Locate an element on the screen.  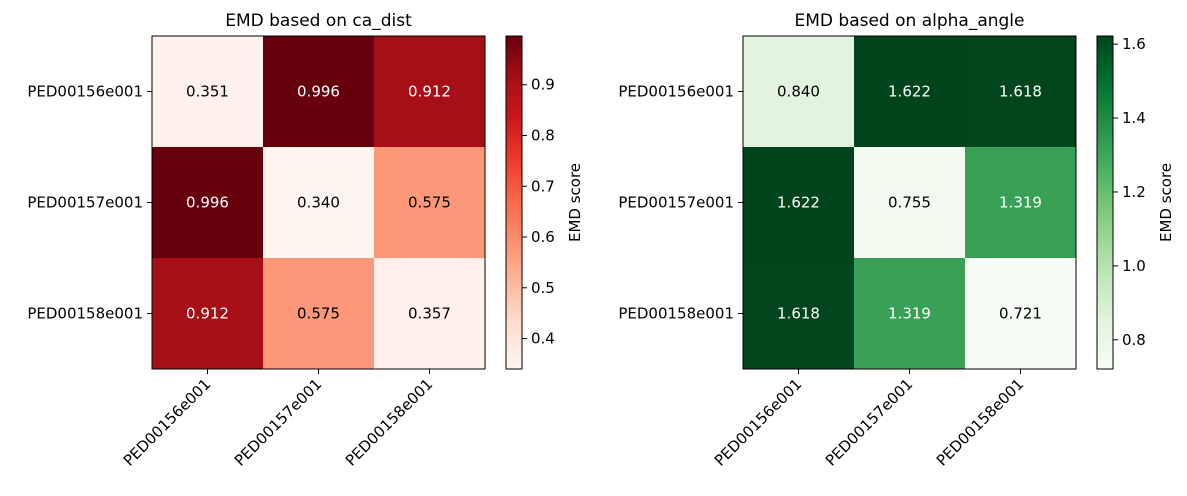
colorbar-tick-label: 1.6 is located at coordinates (1134, 44).